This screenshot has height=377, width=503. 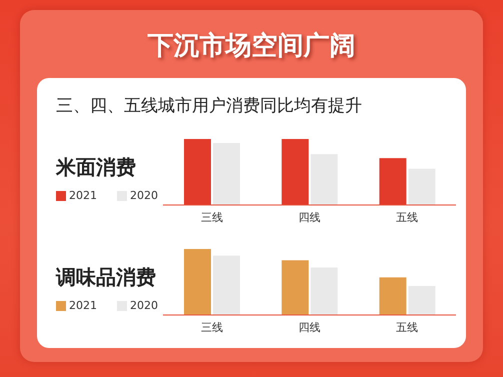 What do you see at coordinates (251, 46) in the screenshot?
I see `text: 下沉市场空间广阔` at bounding box center [251, 46].